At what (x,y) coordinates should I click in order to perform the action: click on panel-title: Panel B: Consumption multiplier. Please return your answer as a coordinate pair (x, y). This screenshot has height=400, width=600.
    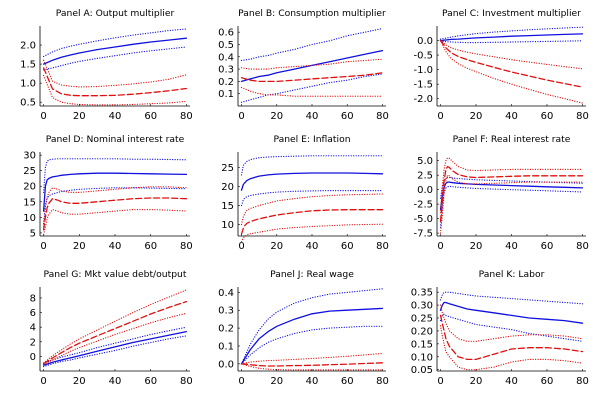
    Looking at the image, I should click on (312, 13).